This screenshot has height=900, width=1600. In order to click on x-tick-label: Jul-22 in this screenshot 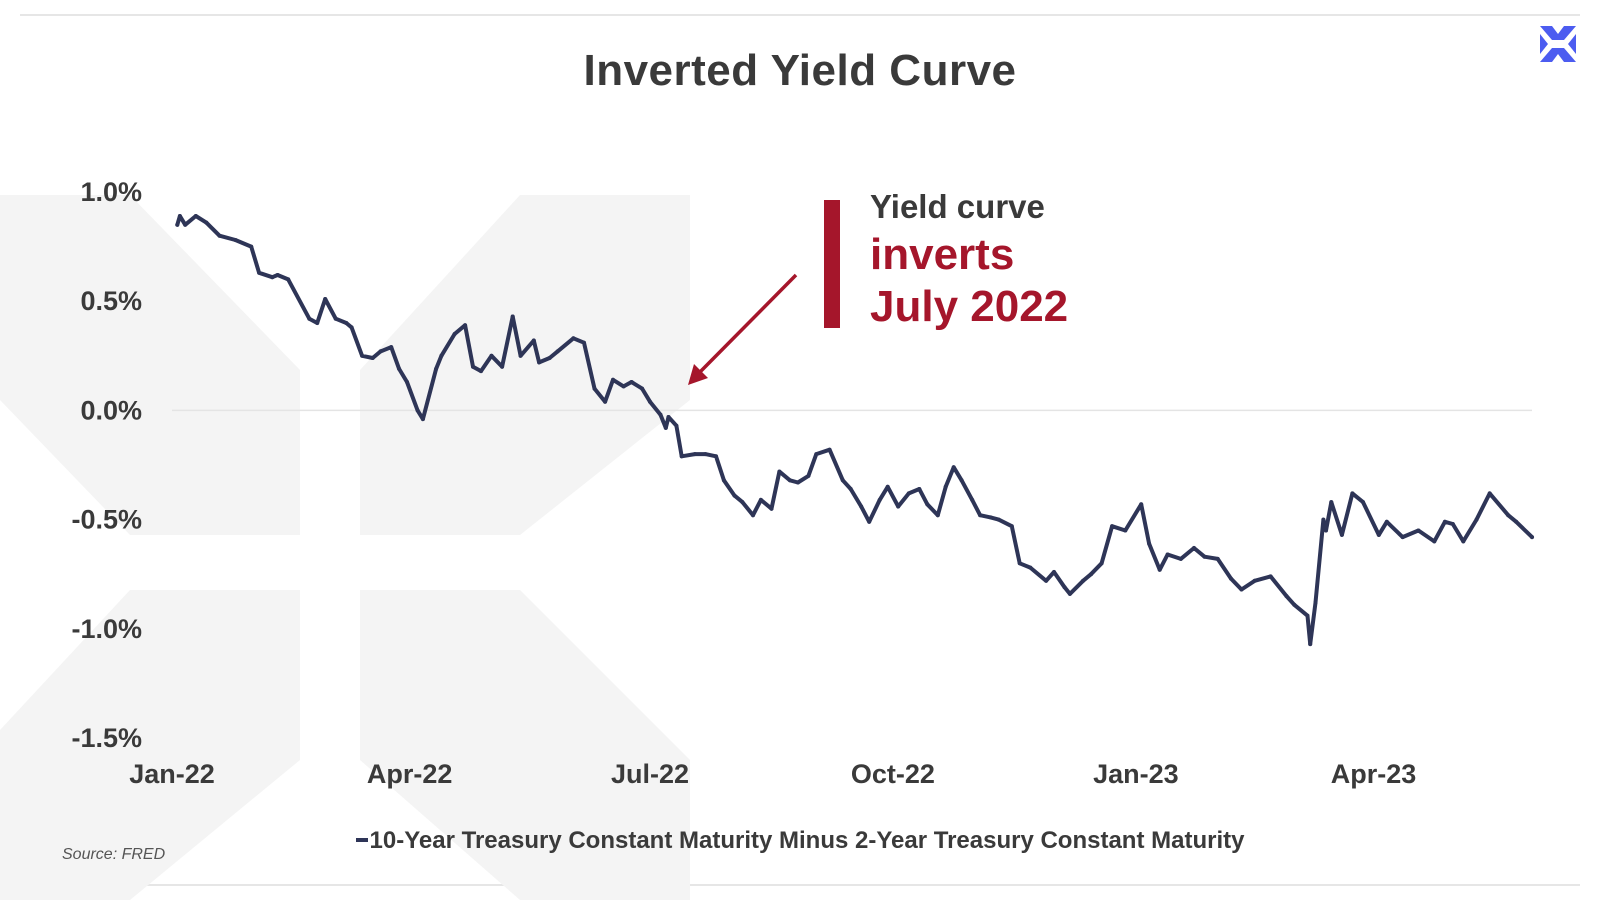, I will do `click(650, 774)`.